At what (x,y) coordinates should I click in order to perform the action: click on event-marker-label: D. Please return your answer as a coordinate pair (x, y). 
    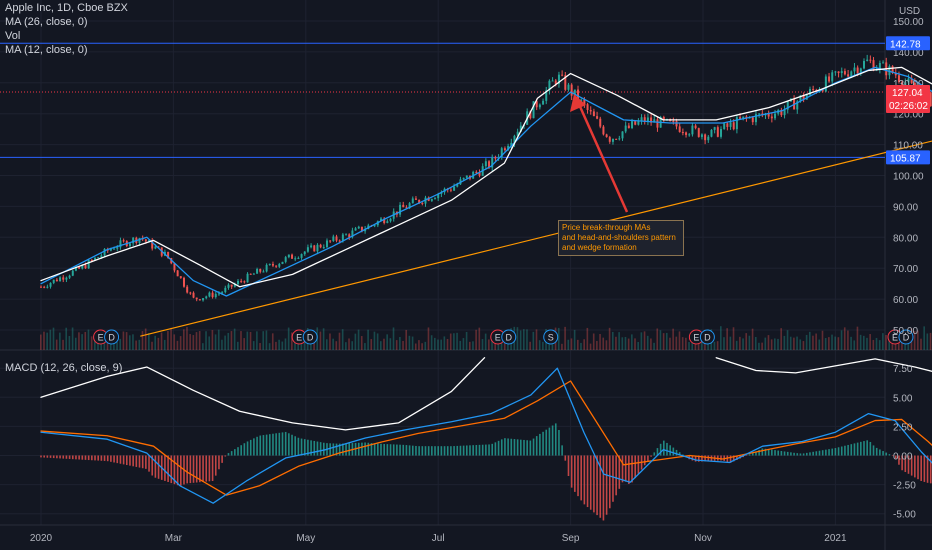
    Looking at the image, I should click on (111, 338).